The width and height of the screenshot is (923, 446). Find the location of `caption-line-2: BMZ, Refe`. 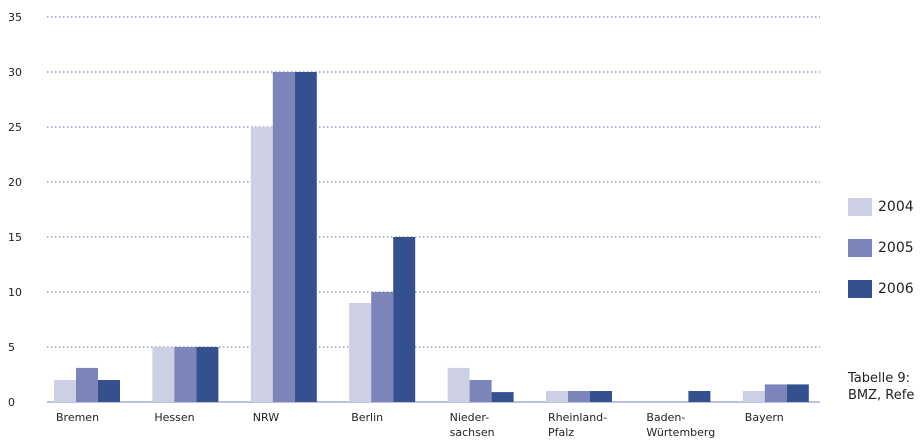

caption-line-2: BMZ, Refe is located at coordinates (881, 395).